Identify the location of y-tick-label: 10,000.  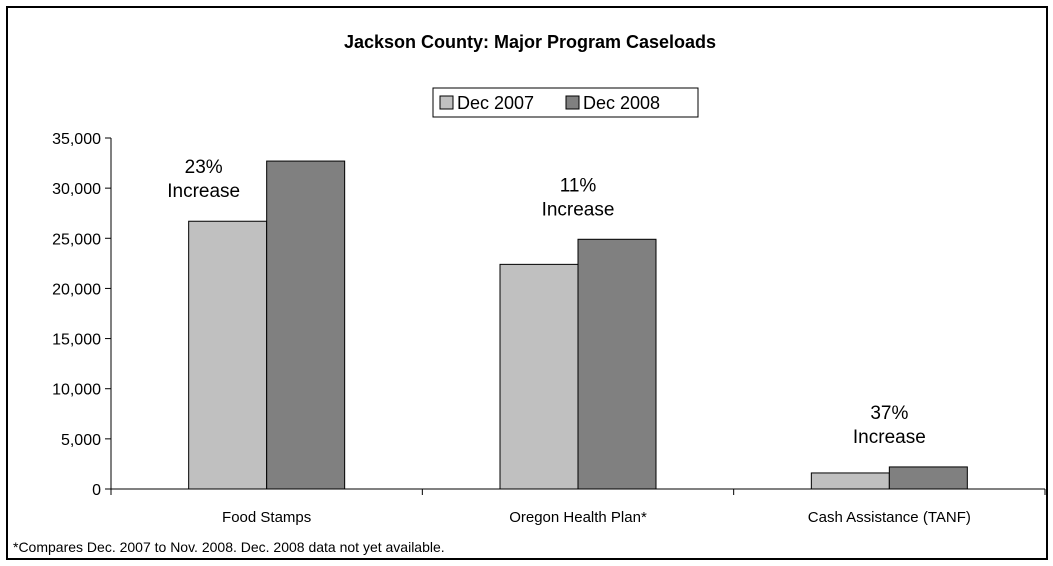
(76, 390).